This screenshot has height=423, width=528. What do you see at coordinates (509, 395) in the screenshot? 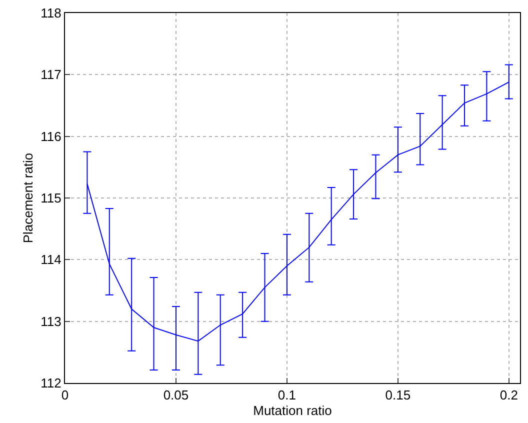
I see `x-tick-label: 0.2` at bounding box center [509, 395].